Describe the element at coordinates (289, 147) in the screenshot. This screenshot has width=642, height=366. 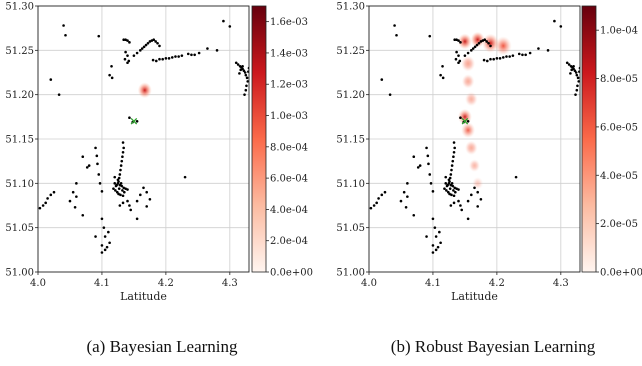
I see `colorbar-tick-label: 8.0e-04` at that location.